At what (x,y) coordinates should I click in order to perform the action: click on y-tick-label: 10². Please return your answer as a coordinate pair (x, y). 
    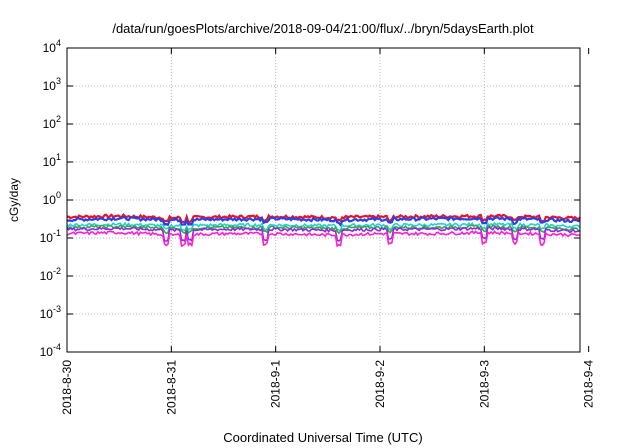
    Looking at the image, I should click on (52, 122).